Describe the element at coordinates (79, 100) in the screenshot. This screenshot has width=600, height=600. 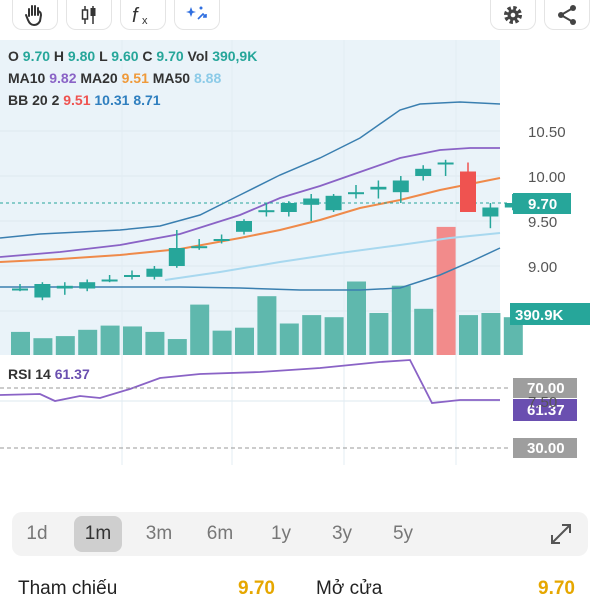
I see `bb-mid-value: 9.51` at that location.